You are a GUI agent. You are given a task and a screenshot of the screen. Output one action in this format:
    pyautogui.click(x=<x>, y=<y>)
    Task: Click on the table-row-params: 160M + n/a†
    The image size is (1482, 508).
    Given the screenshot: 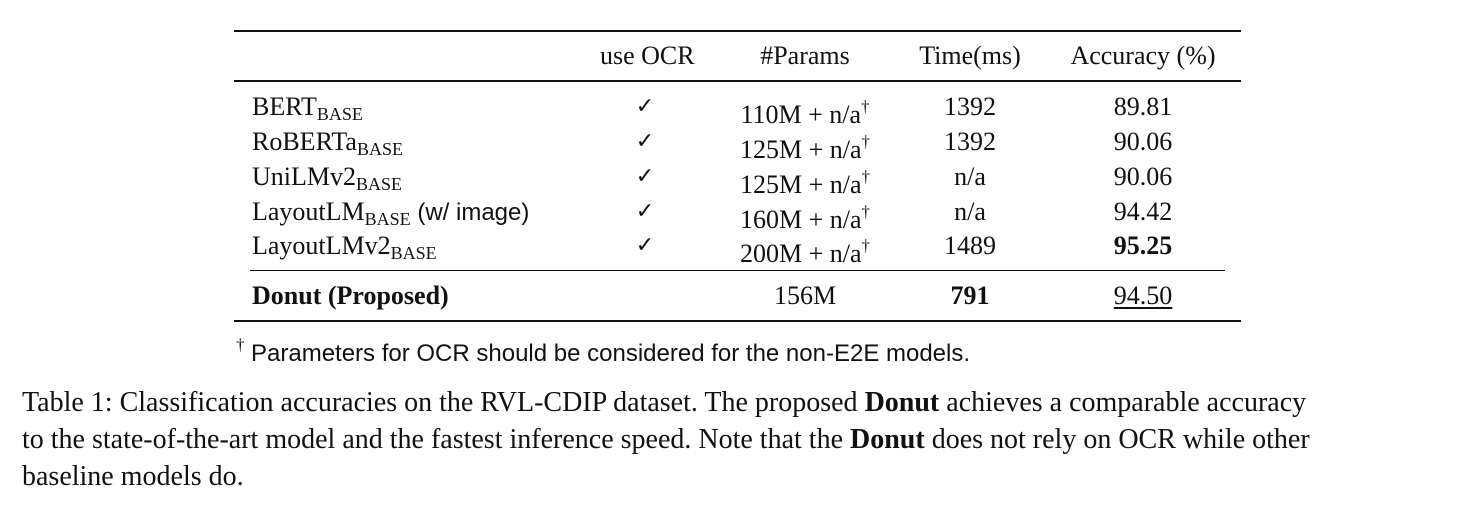 What is the action you would take?
    pyautogui.click(x=805, y=218)
    